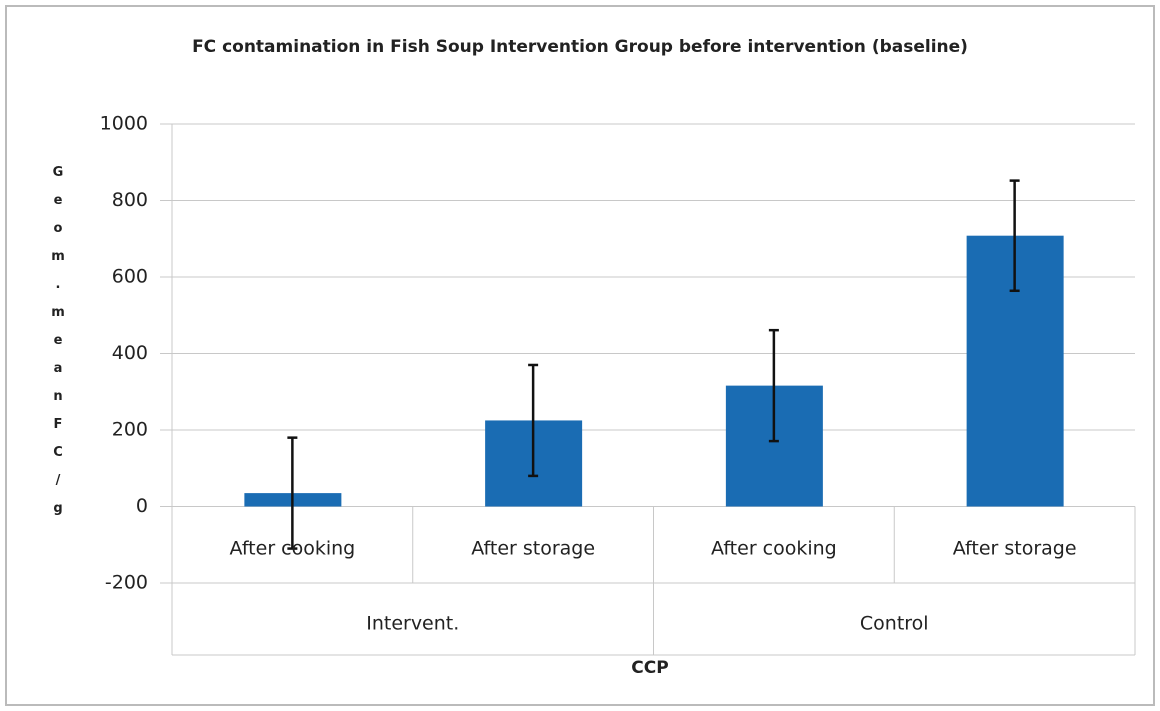  Describe the element at coordinates (130, 200) in the screenshot. I see `y-tick-label: 800` at that location.